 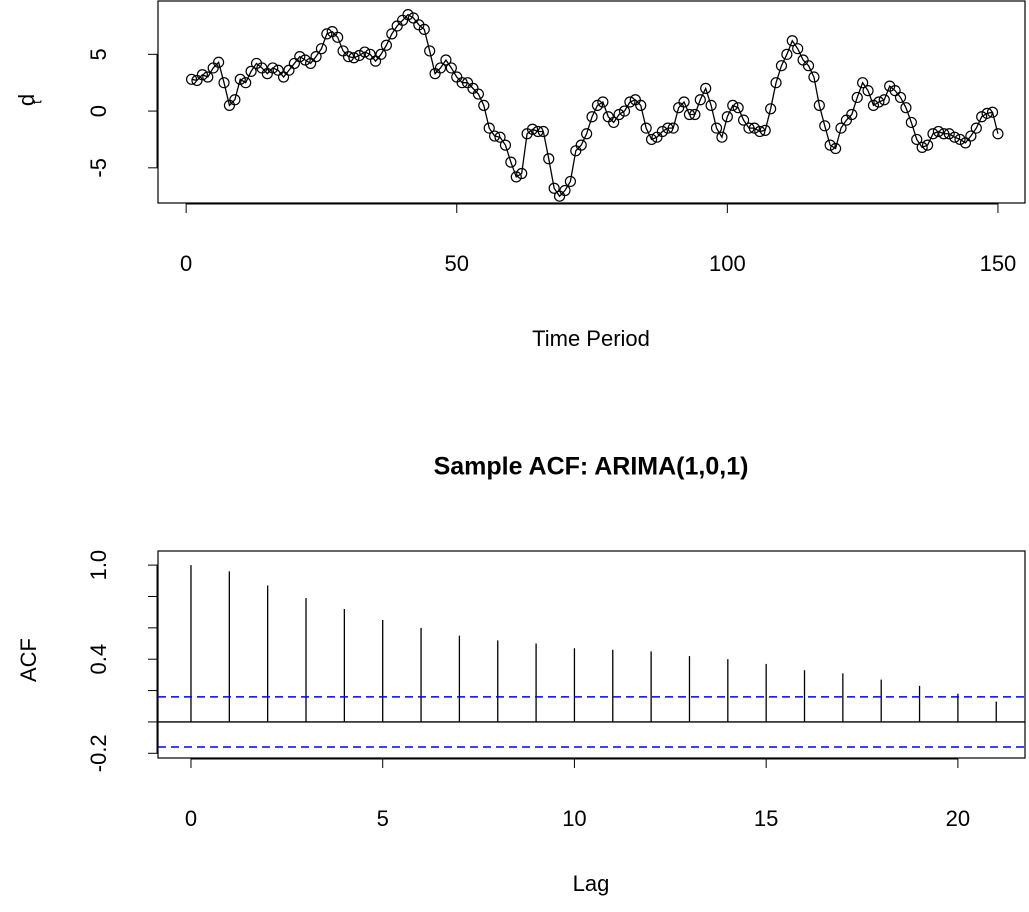 What do you see at coordinates (186, 263) in the screenshot?
I see `x-tick-label: 0` at bounding box center [186, 263].